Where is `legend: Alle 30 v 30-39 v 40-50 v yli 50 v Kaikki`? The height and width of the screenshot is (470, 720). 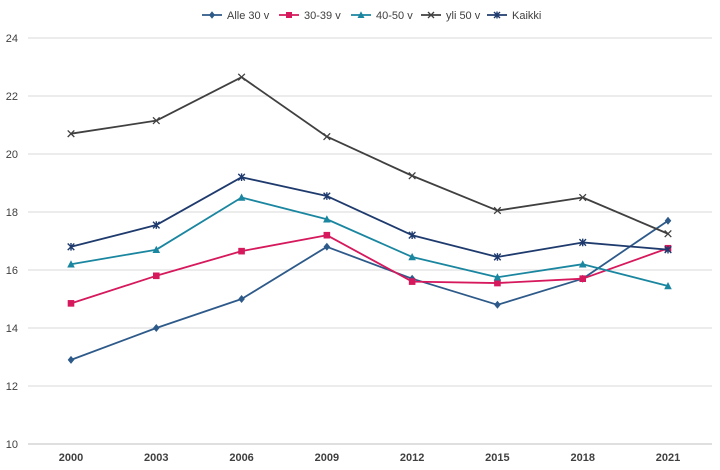 legend: Alle 30 v 30-39 v 40-50 v yli 50 v Kaikki is located at coordinates (371, 16).